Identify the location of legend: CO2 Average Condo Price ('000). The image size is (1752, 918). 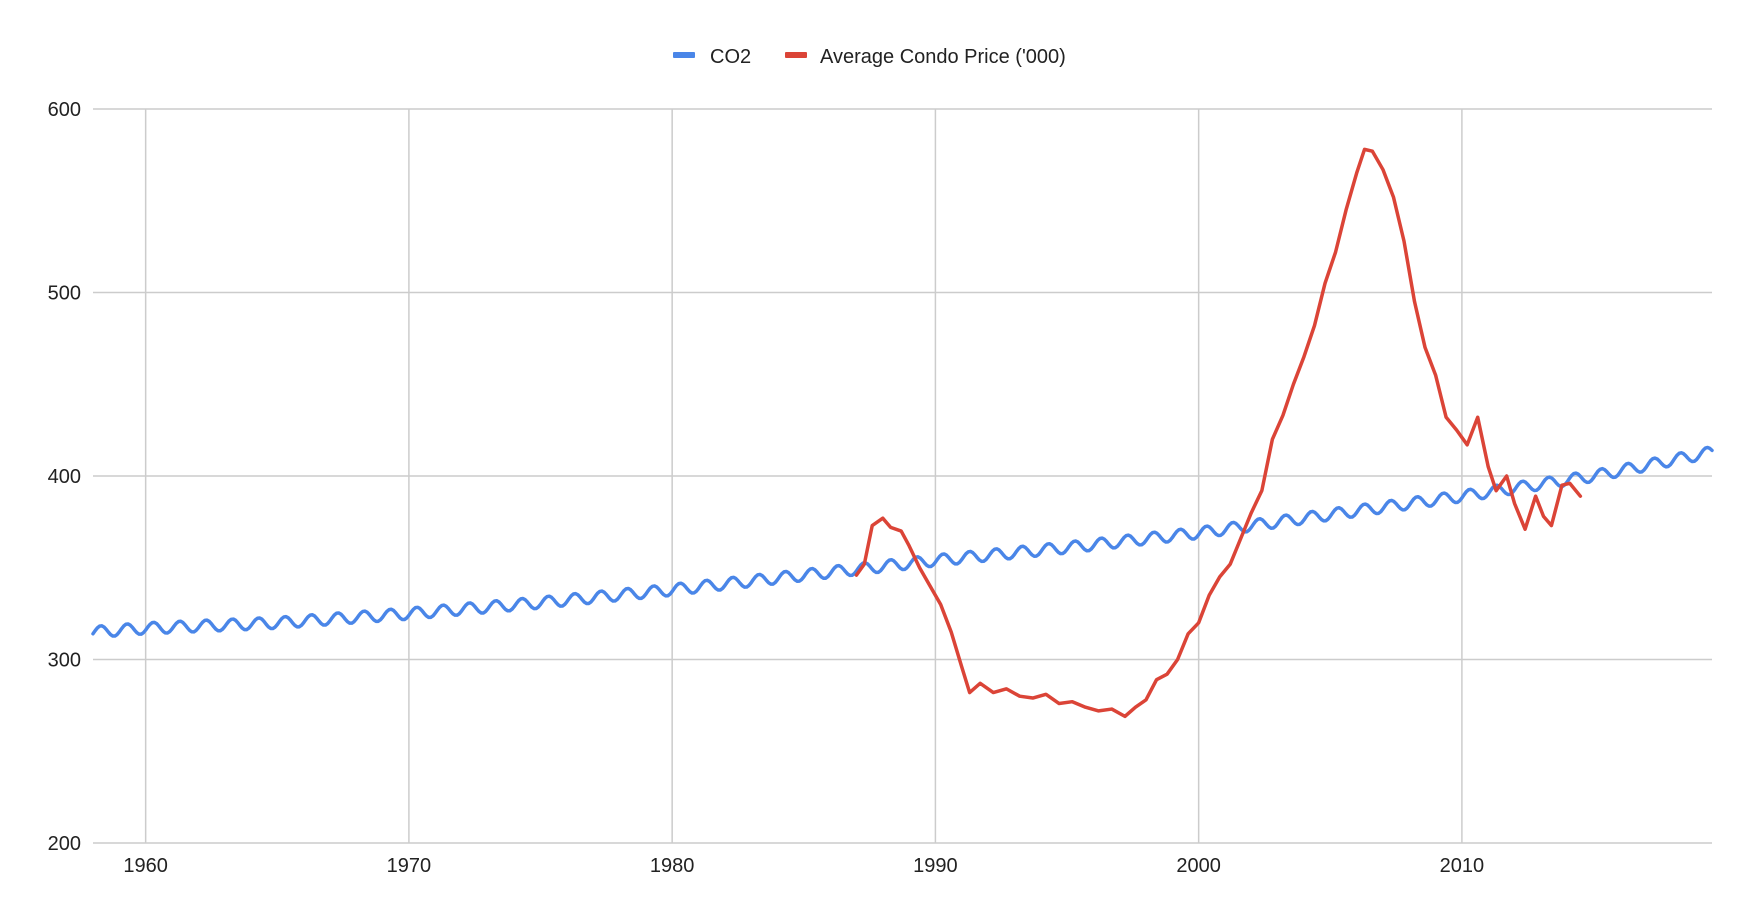
(869, 57).